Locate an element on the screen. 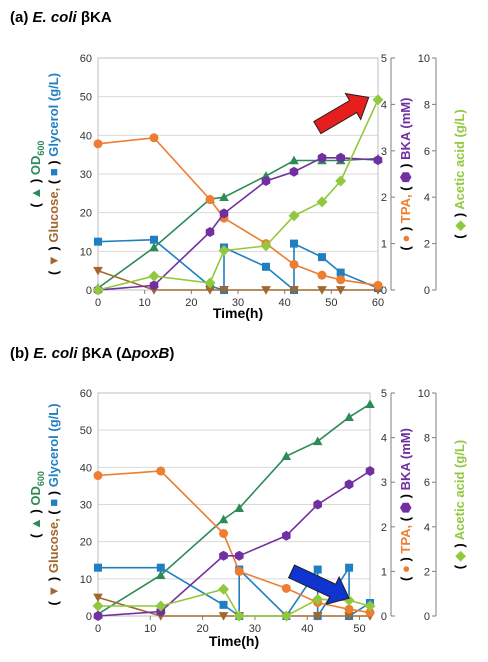 This screenshot has height=662, width=488. od-subscript: 600 is located at coordinates (41, 478).